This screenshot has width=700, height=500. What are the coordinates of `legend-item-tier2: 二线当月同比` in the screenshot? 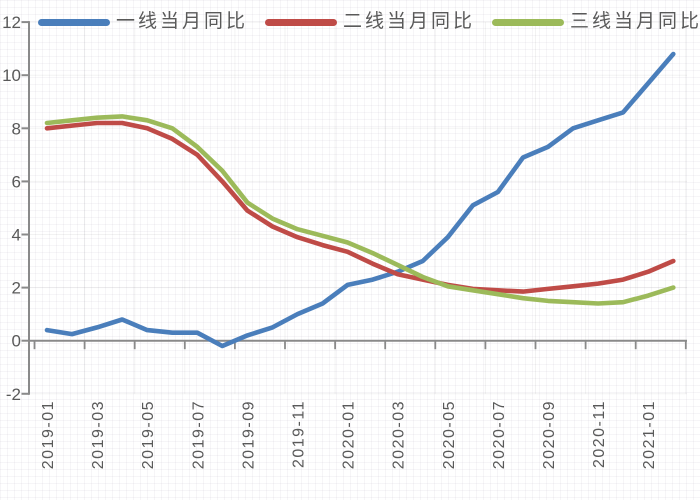 It's located at (370, 22).